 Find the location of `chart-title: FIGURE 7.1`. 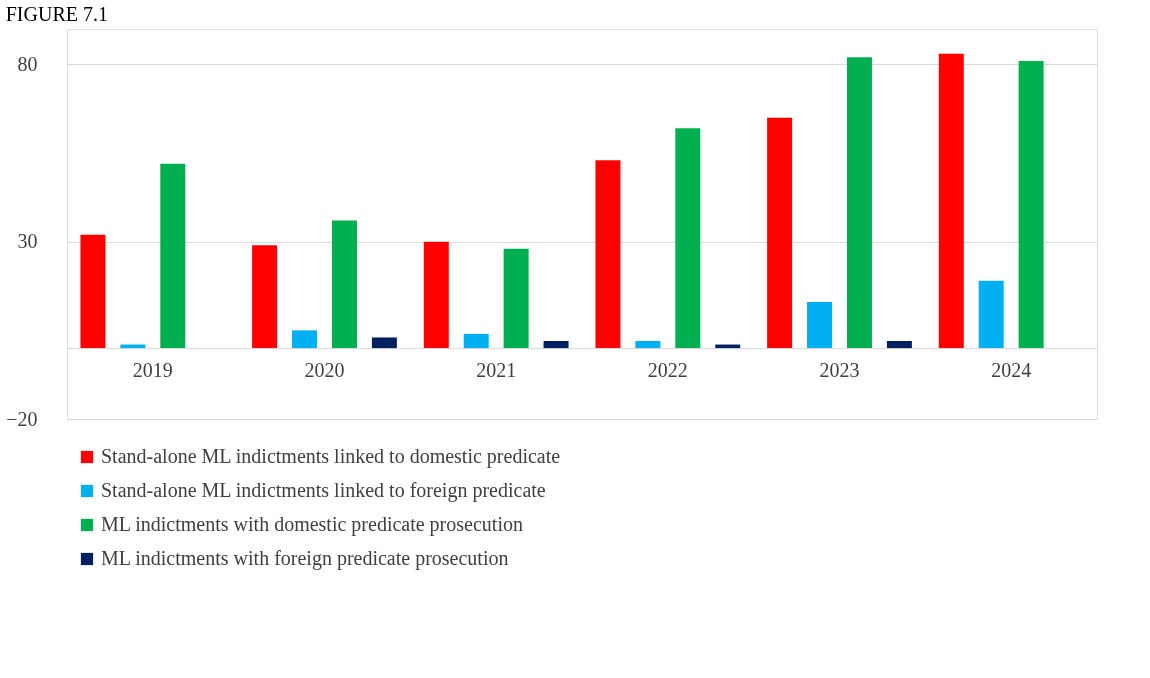

chart-title: FIGURE 7.1 is located at coordinates (56, 14).